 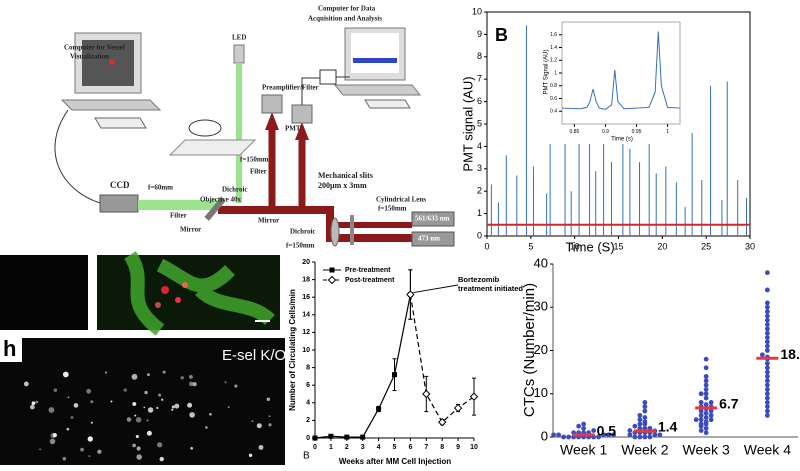 I want to click on panel-label: B, so click(x=306, y=456).